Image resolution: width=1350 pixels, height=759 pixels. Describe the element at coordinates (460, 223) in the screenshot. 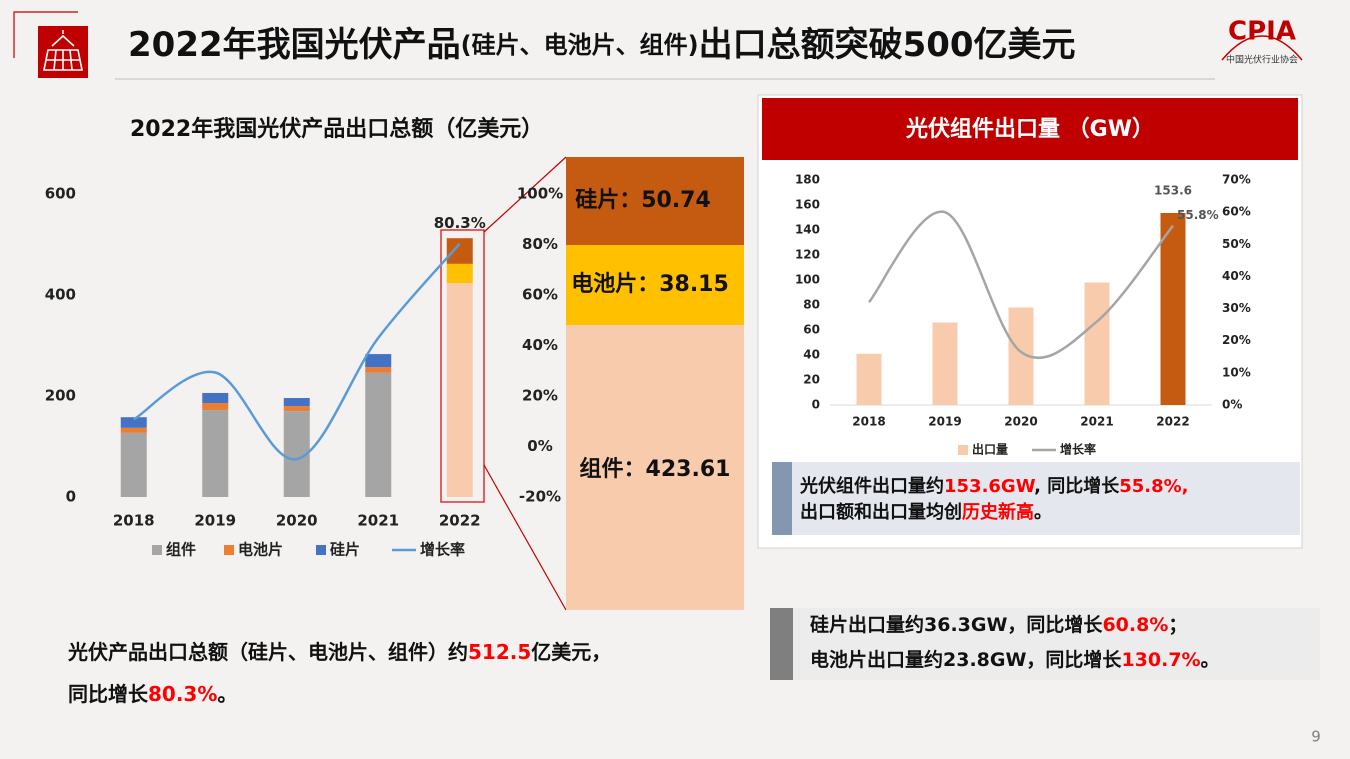

I see `line-value-label: 80.3%` at that location.